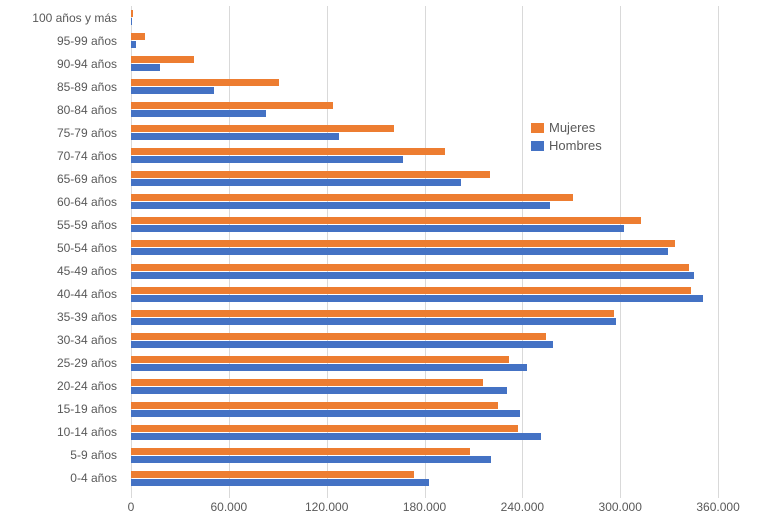  Describe the element at coordinates (86, 409) in the screenshot. I see `category-label: 15-19 años` at that location.